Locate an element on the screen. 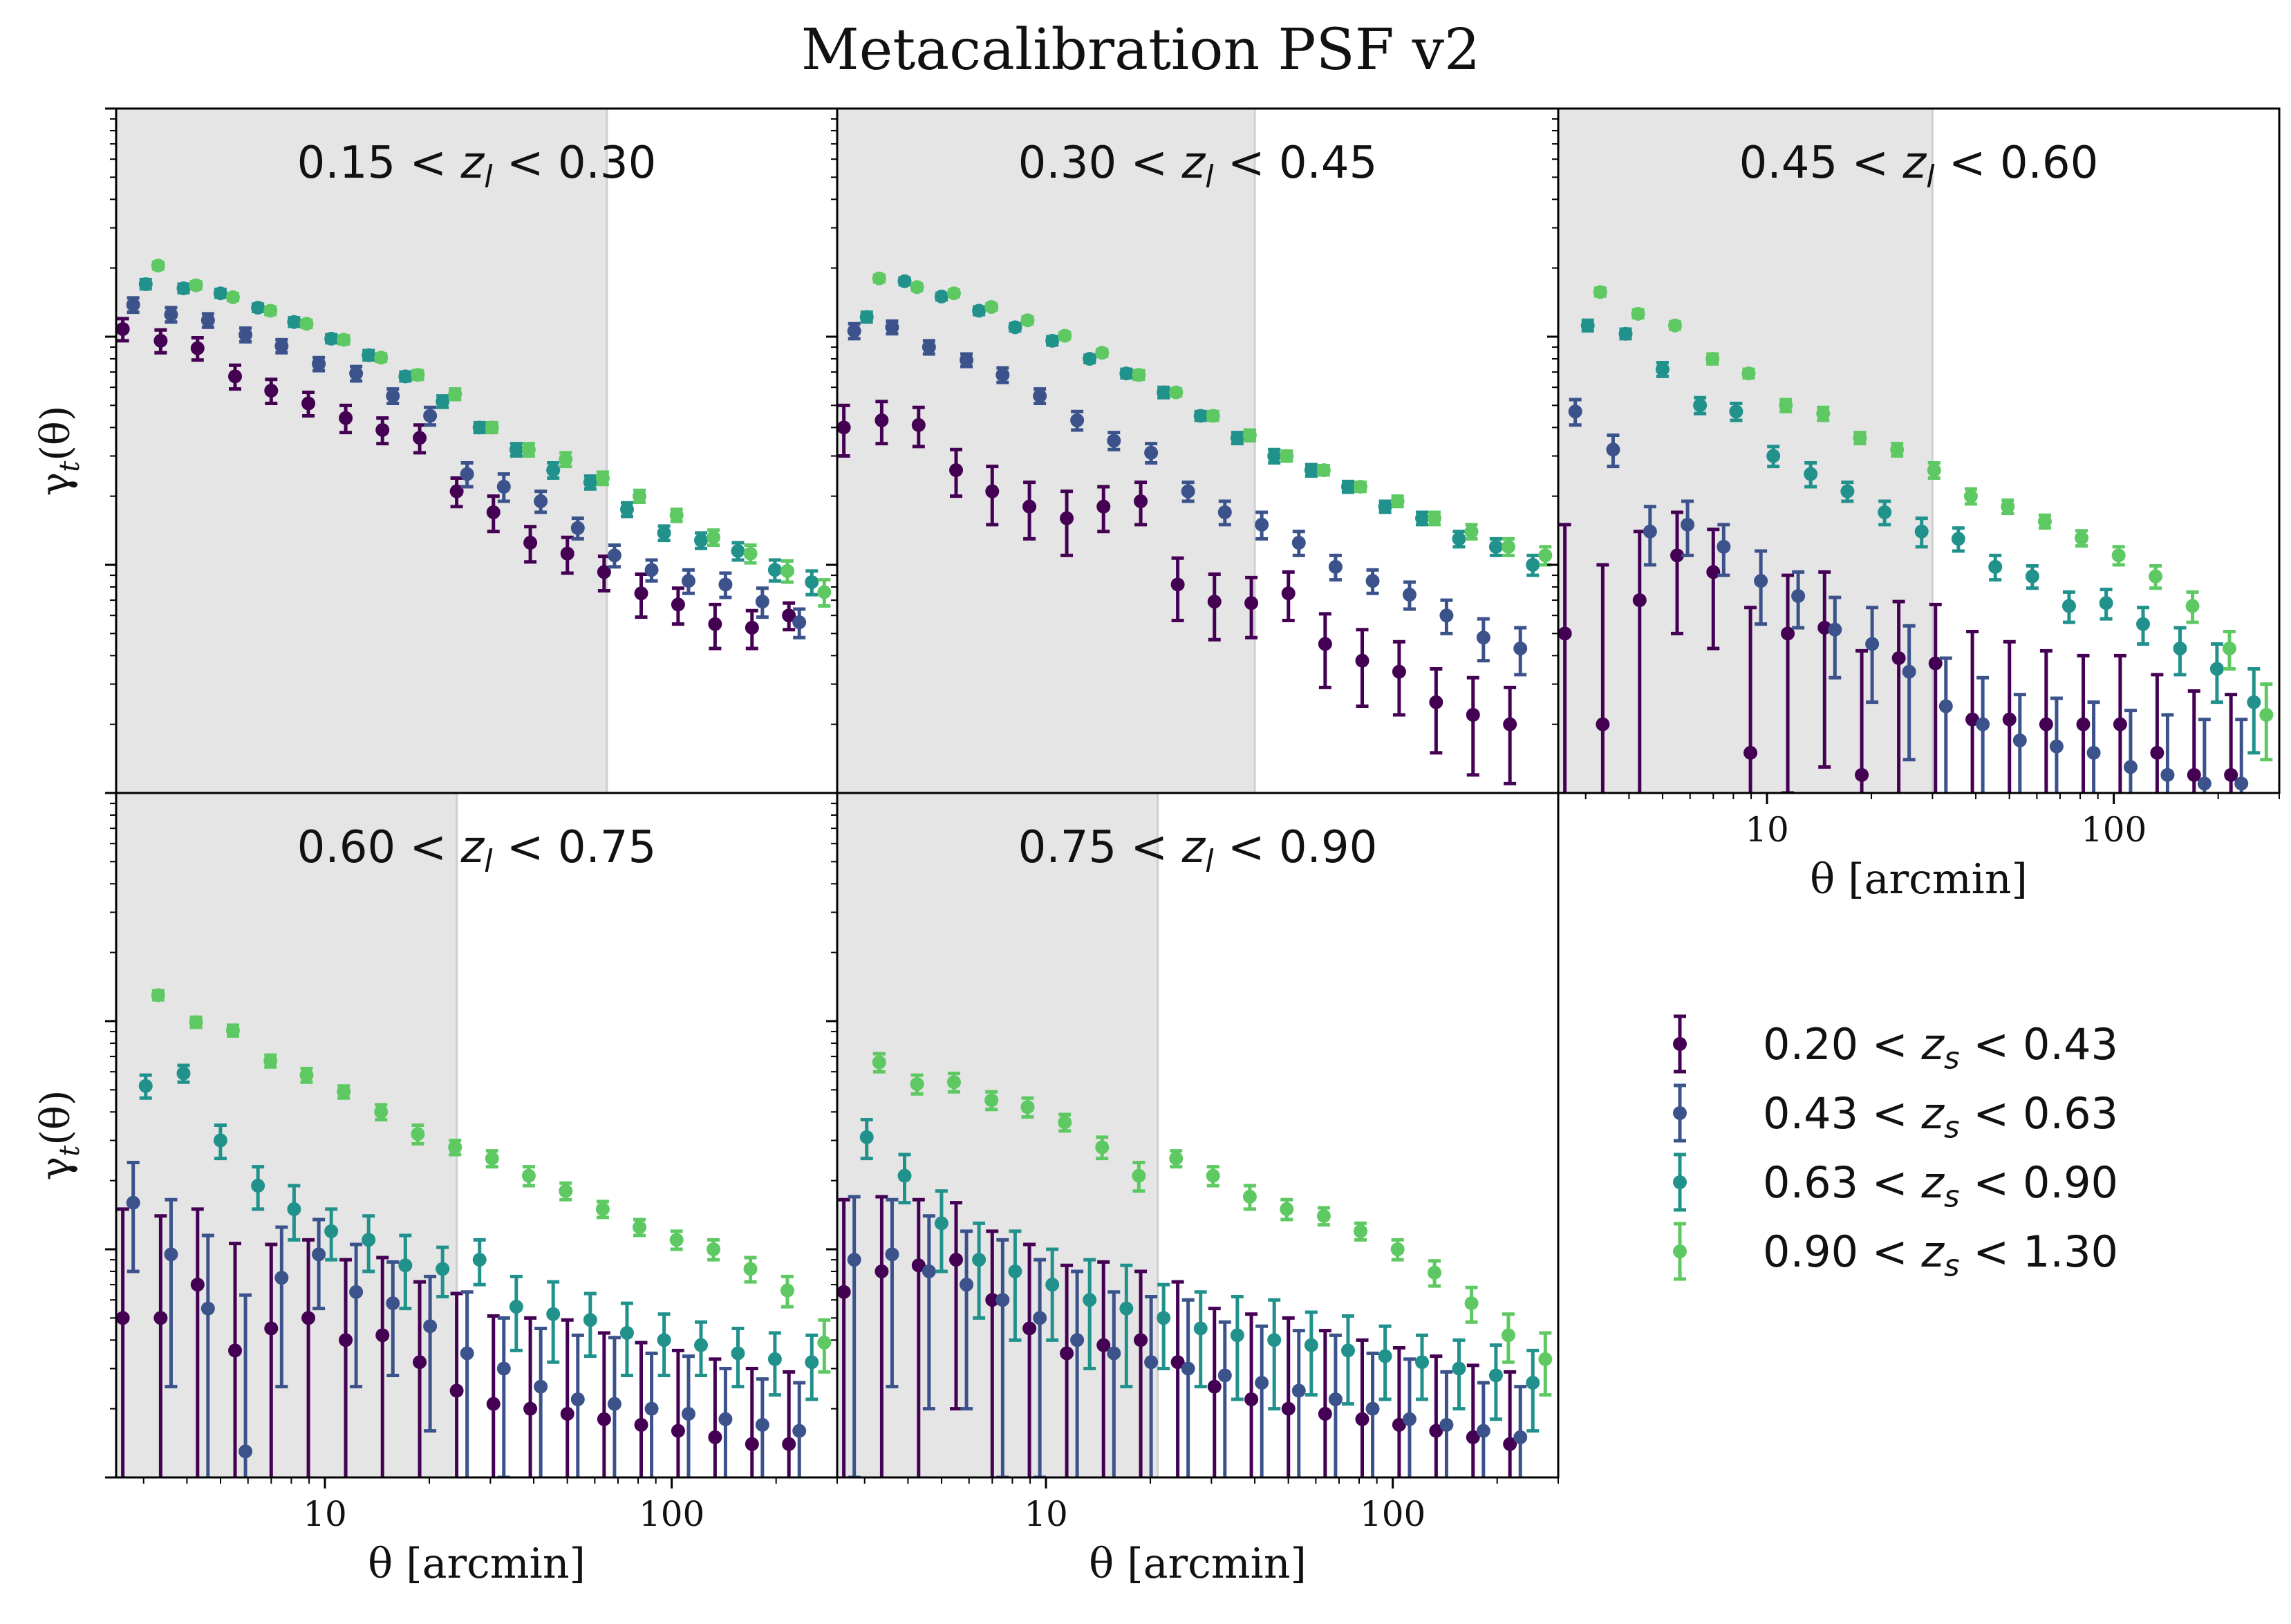 The width and height of the screenshot is (2291, 1624). panel-title: 0.30 < zl < 0.45 is located at coordinates (1198, 166).